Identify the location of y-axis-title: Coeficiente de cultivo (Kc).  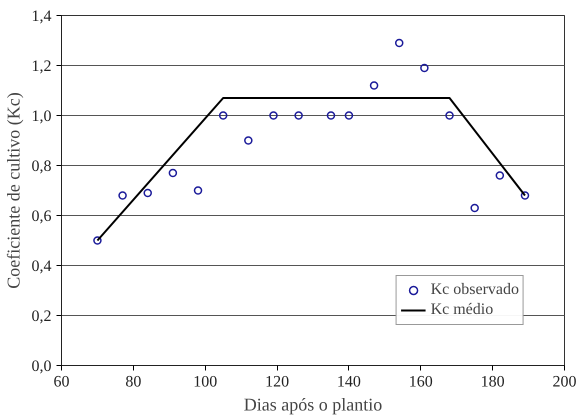
(14, 190).